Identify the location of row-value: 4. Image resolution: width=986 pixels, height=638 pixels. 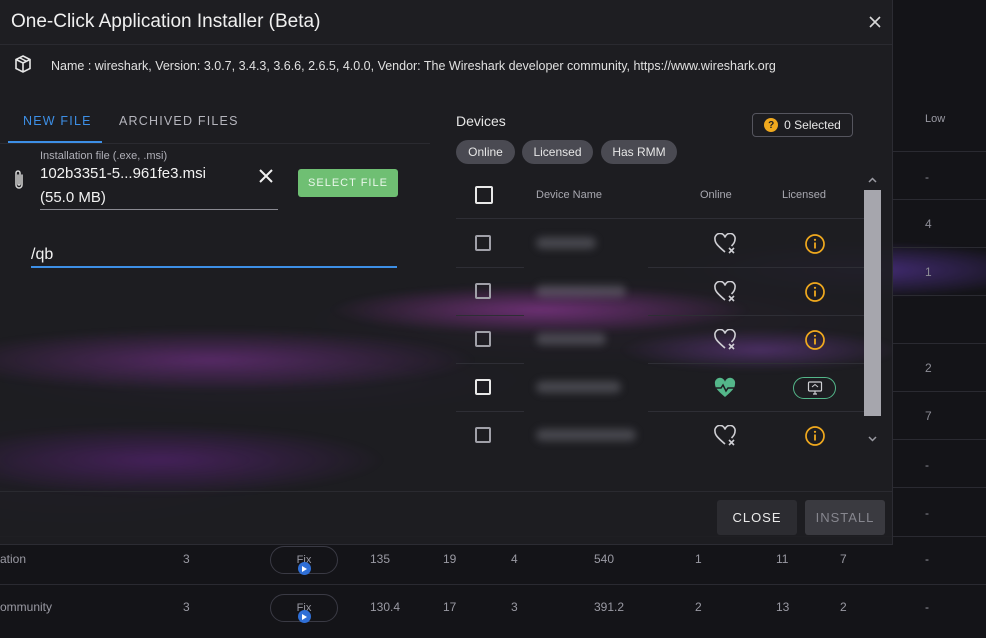
(514, 559).